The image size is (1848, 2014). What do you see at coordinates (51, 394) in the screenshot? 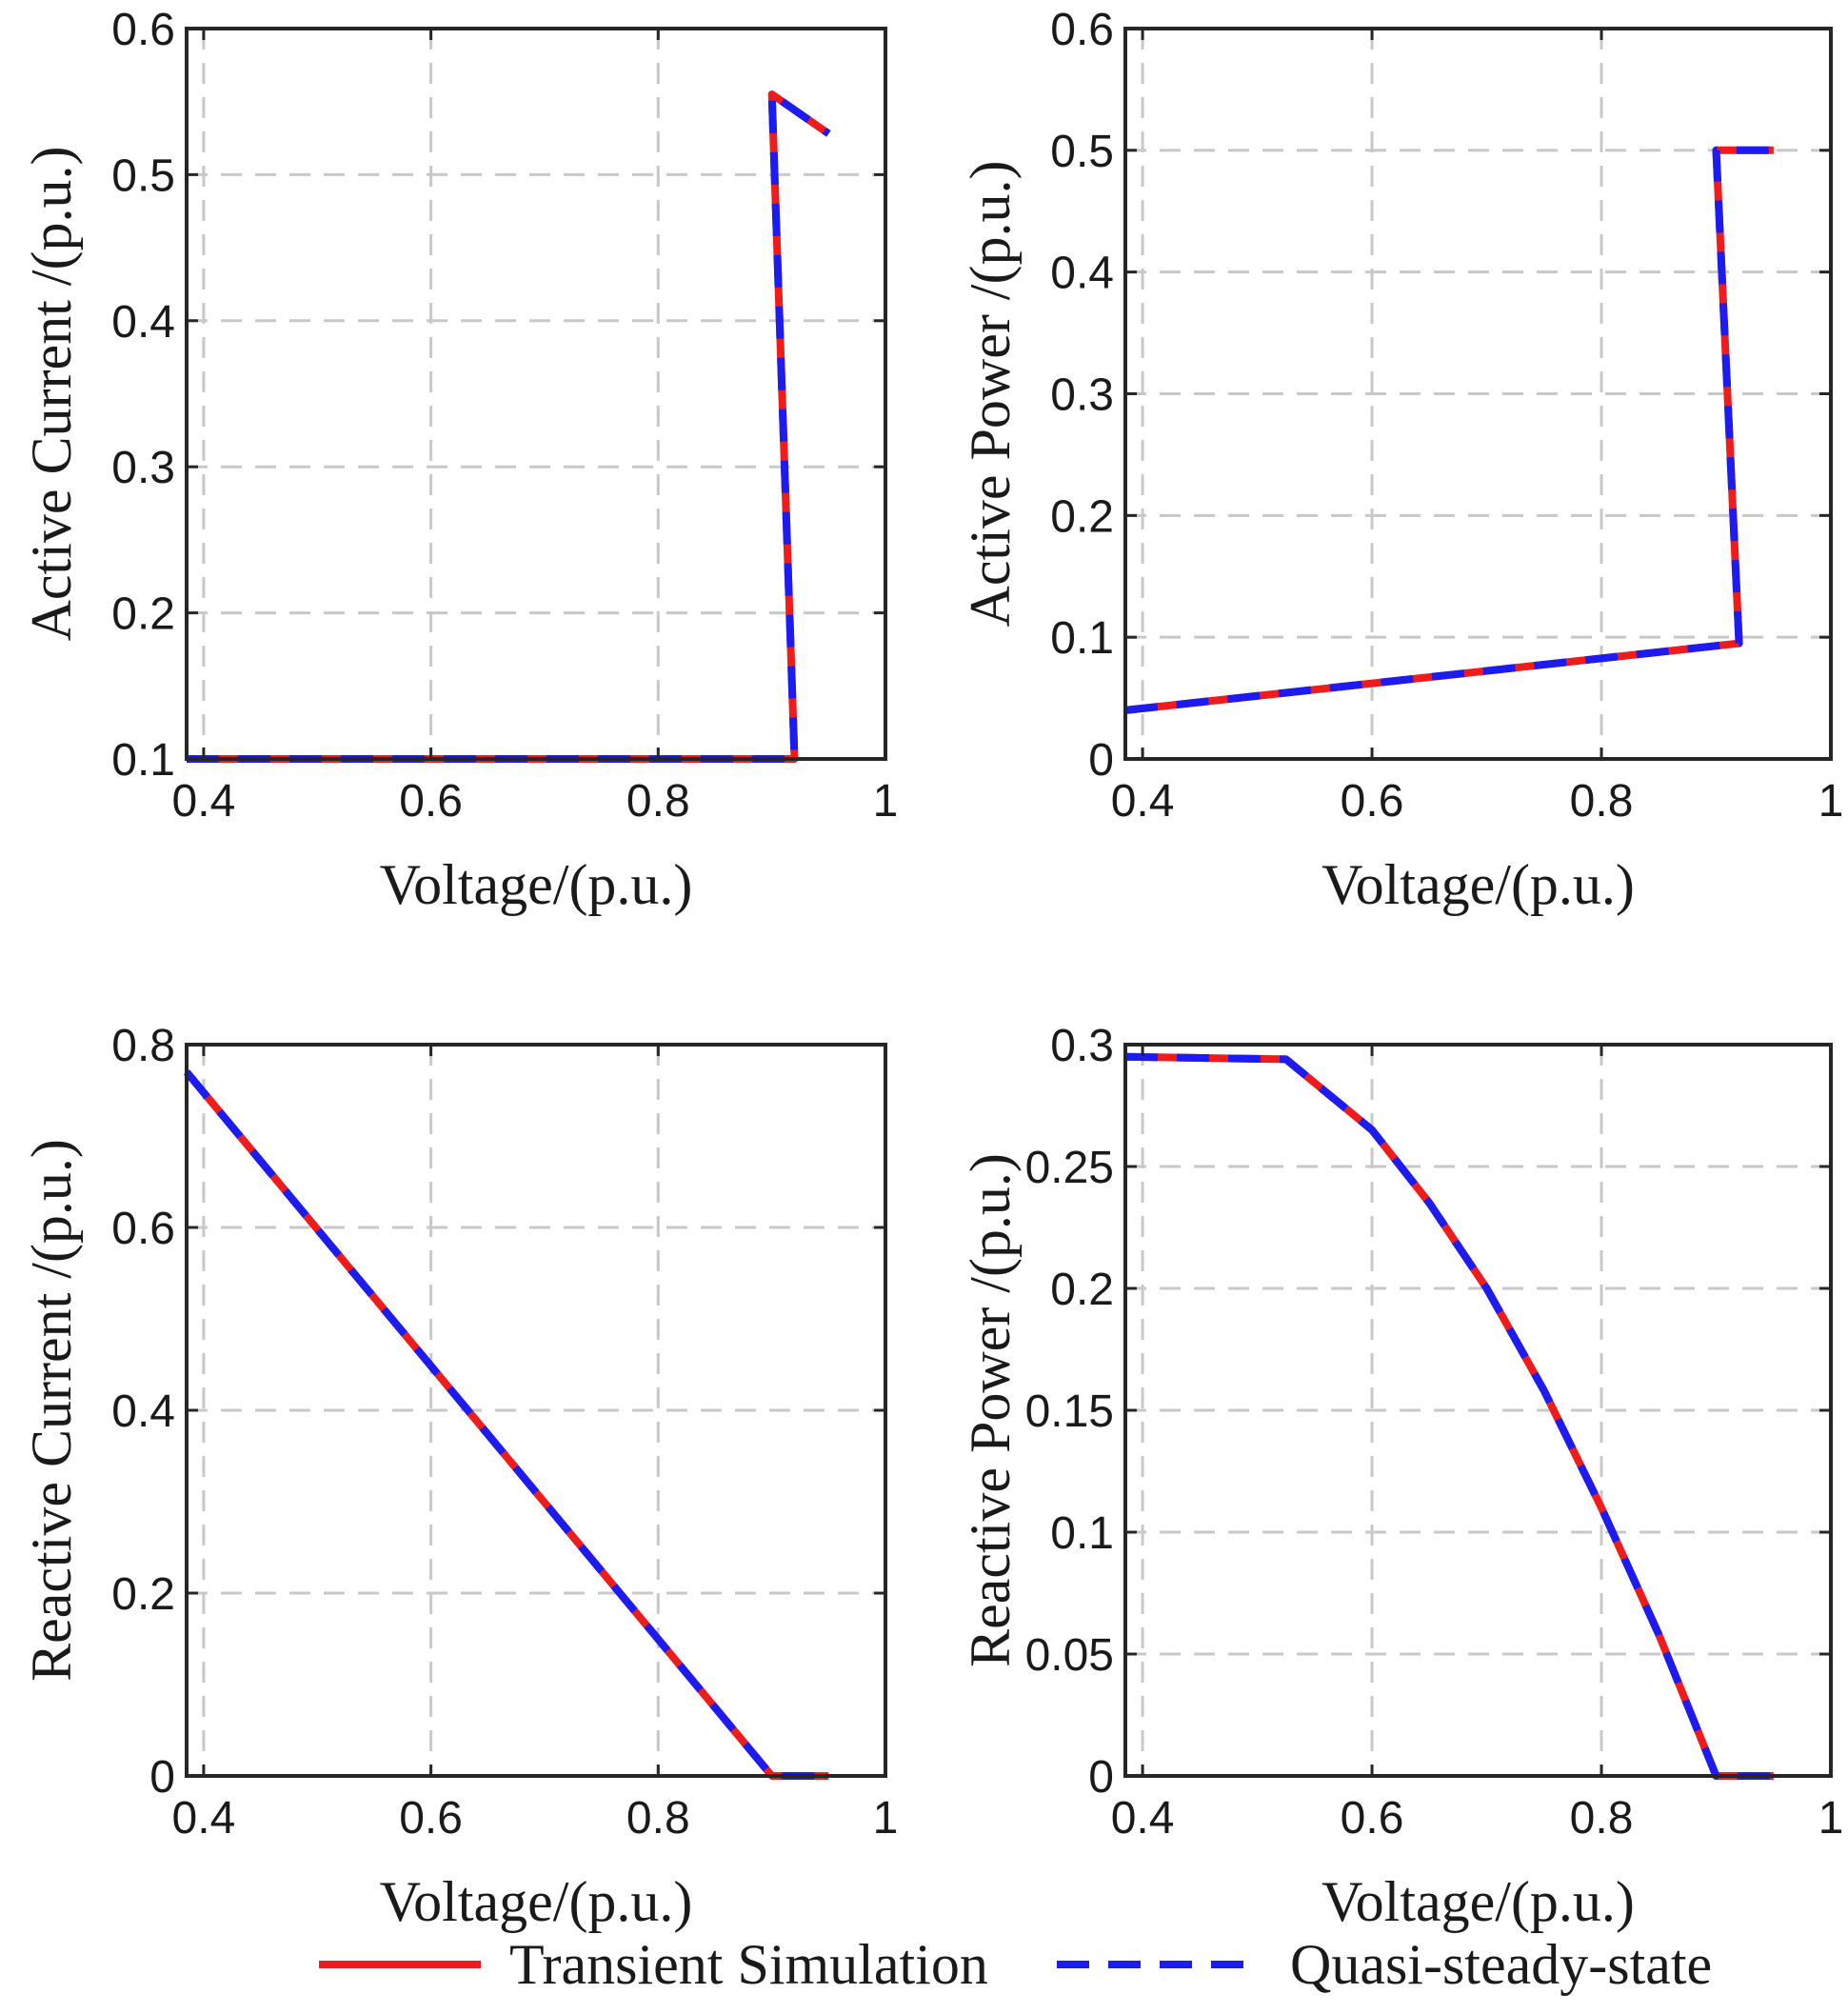
I see `active-current-ylabel: Active Current /(p.u.)` at bounding box center [51, 394].